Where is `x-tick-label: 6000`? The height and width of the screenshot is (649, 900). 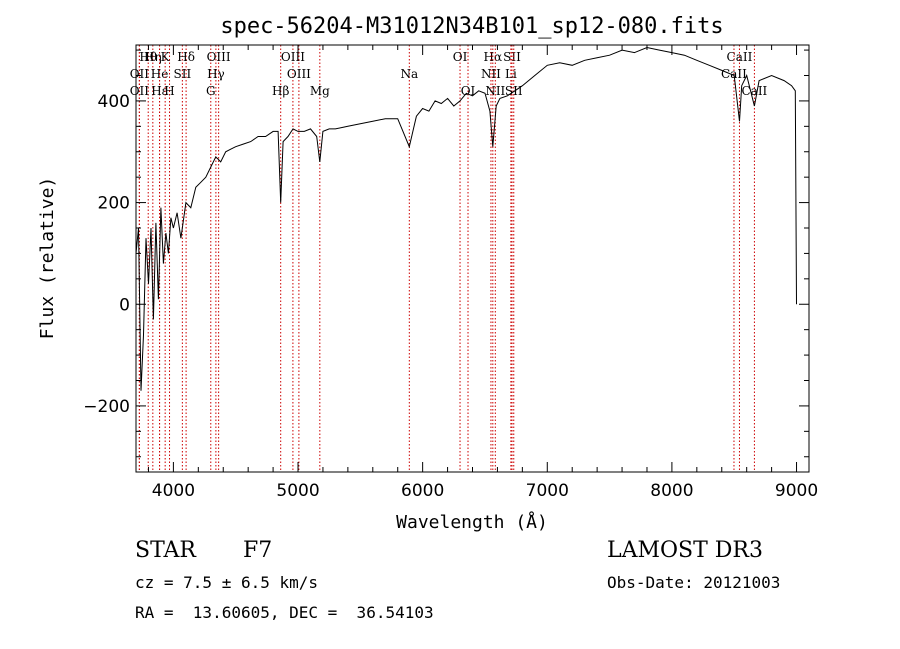
x-tick-label: 6000 is located at coordinates (422, 491).